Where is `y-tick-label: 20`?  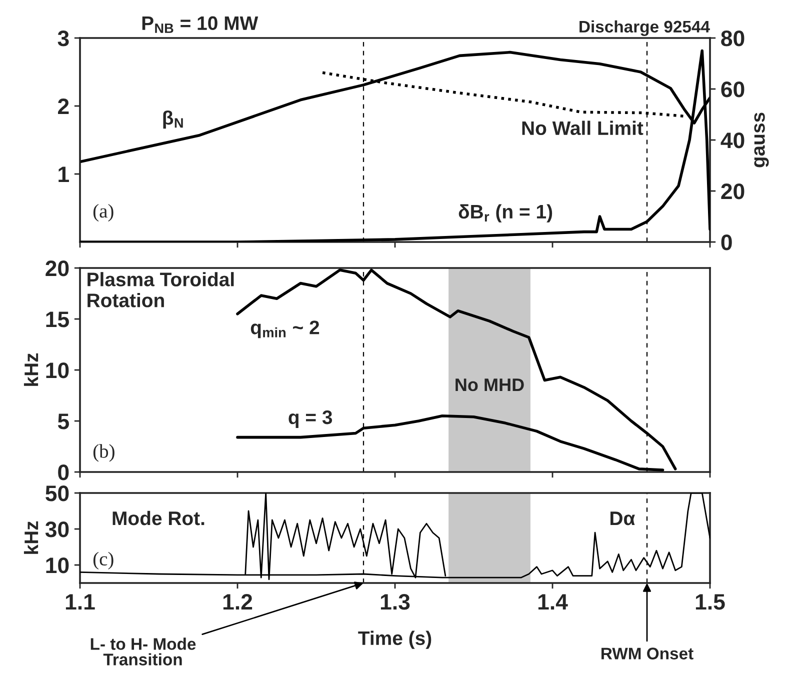
y-tick-label: 20 is located at coordinates (57, 268).